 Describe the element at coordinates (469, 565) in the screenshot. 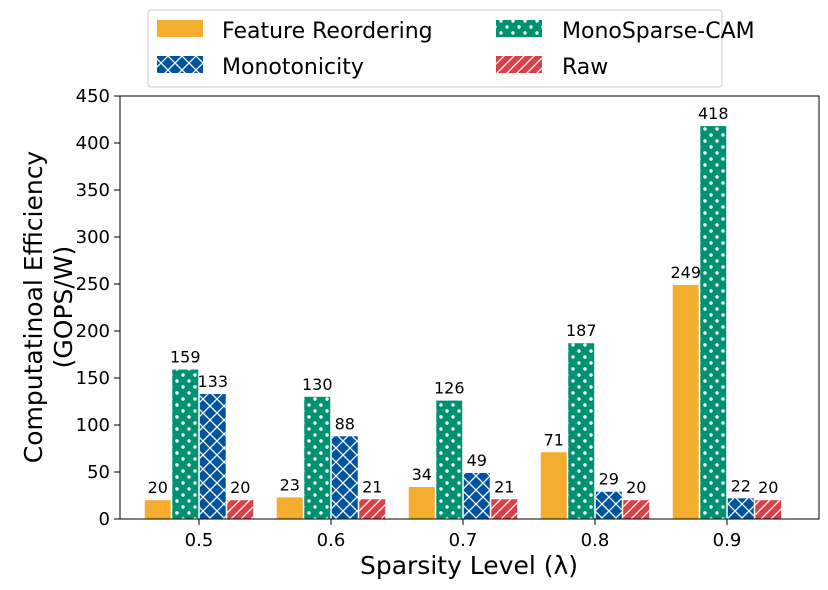

I see `x-axis-title: Sparsity Level (λ)` at that location.